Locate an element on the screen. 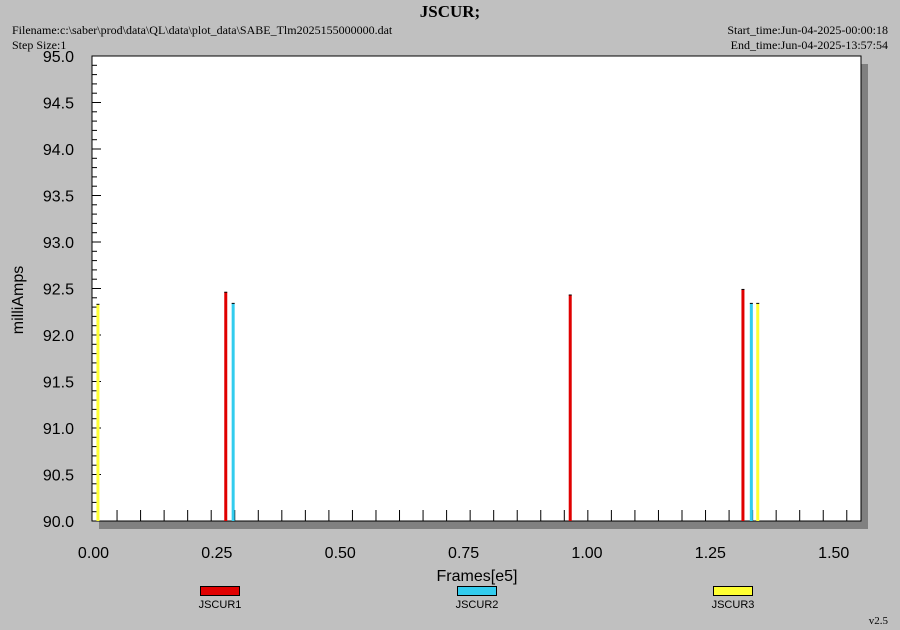 This screenshot has width=900, height=630. y-tick-label: 93.5 is located at coordinates (58, 197).